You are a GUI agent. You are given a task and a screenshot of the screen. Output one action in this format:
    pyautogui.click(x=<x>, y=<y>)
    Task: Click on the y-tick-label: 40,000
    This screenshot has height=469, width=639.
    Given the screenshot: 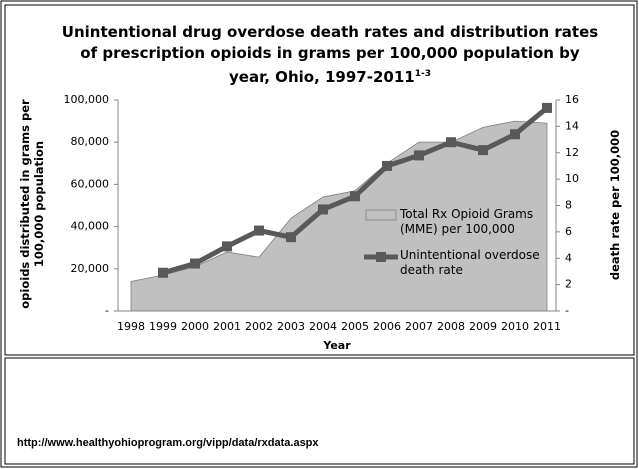 What is the action you would take?
    pyautogui.click(x=90, y=226)
    